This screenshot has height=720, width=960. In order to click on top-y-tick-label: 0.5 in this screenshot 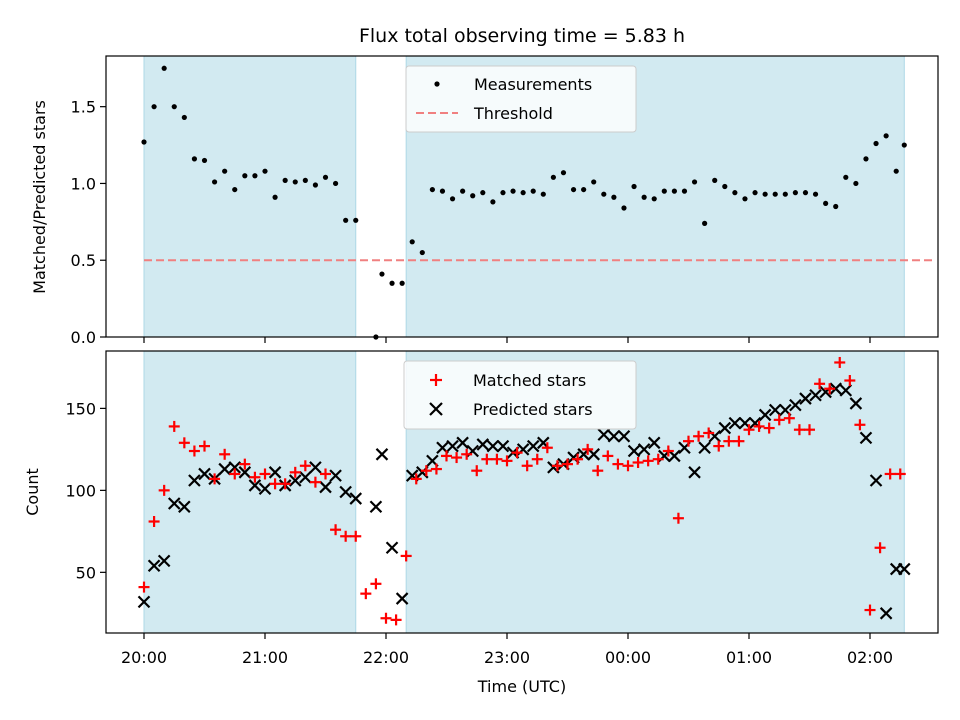, I will do `click(83, 260)`.